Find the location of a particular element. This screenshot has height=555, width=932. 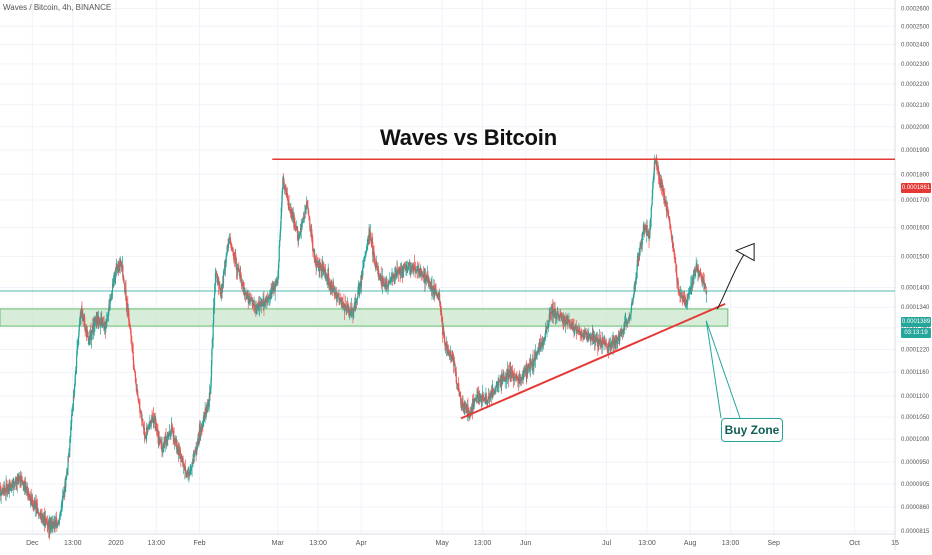

y-tick-label: 0.0002300 is located at coordinates (915, 65).